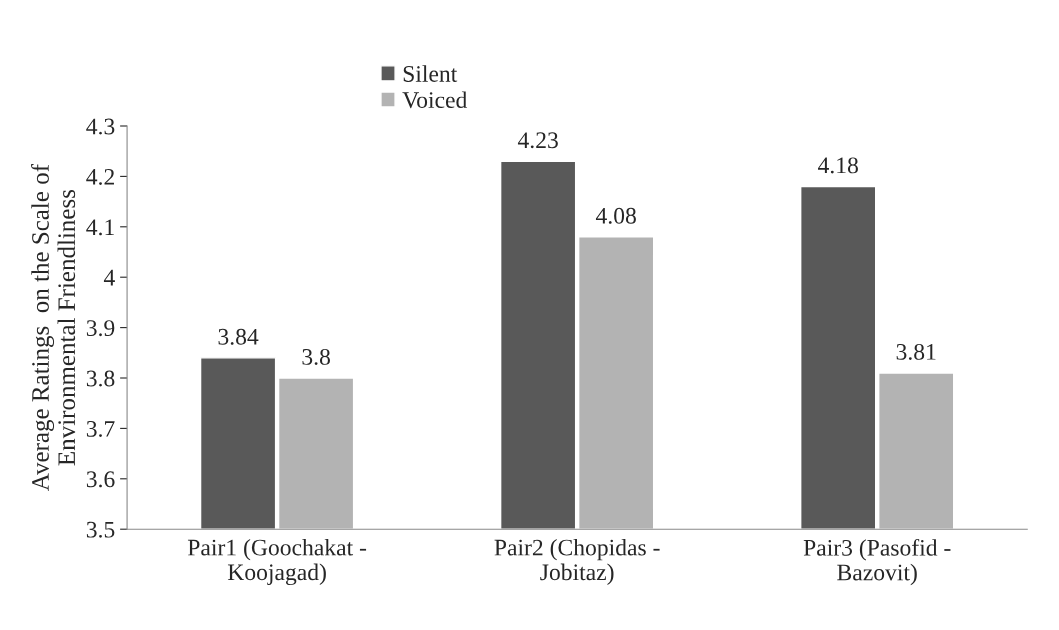  Describe the element at coordinates (100, 479) in the screenshot. I see `y-tick-label: 3.6` at that location.